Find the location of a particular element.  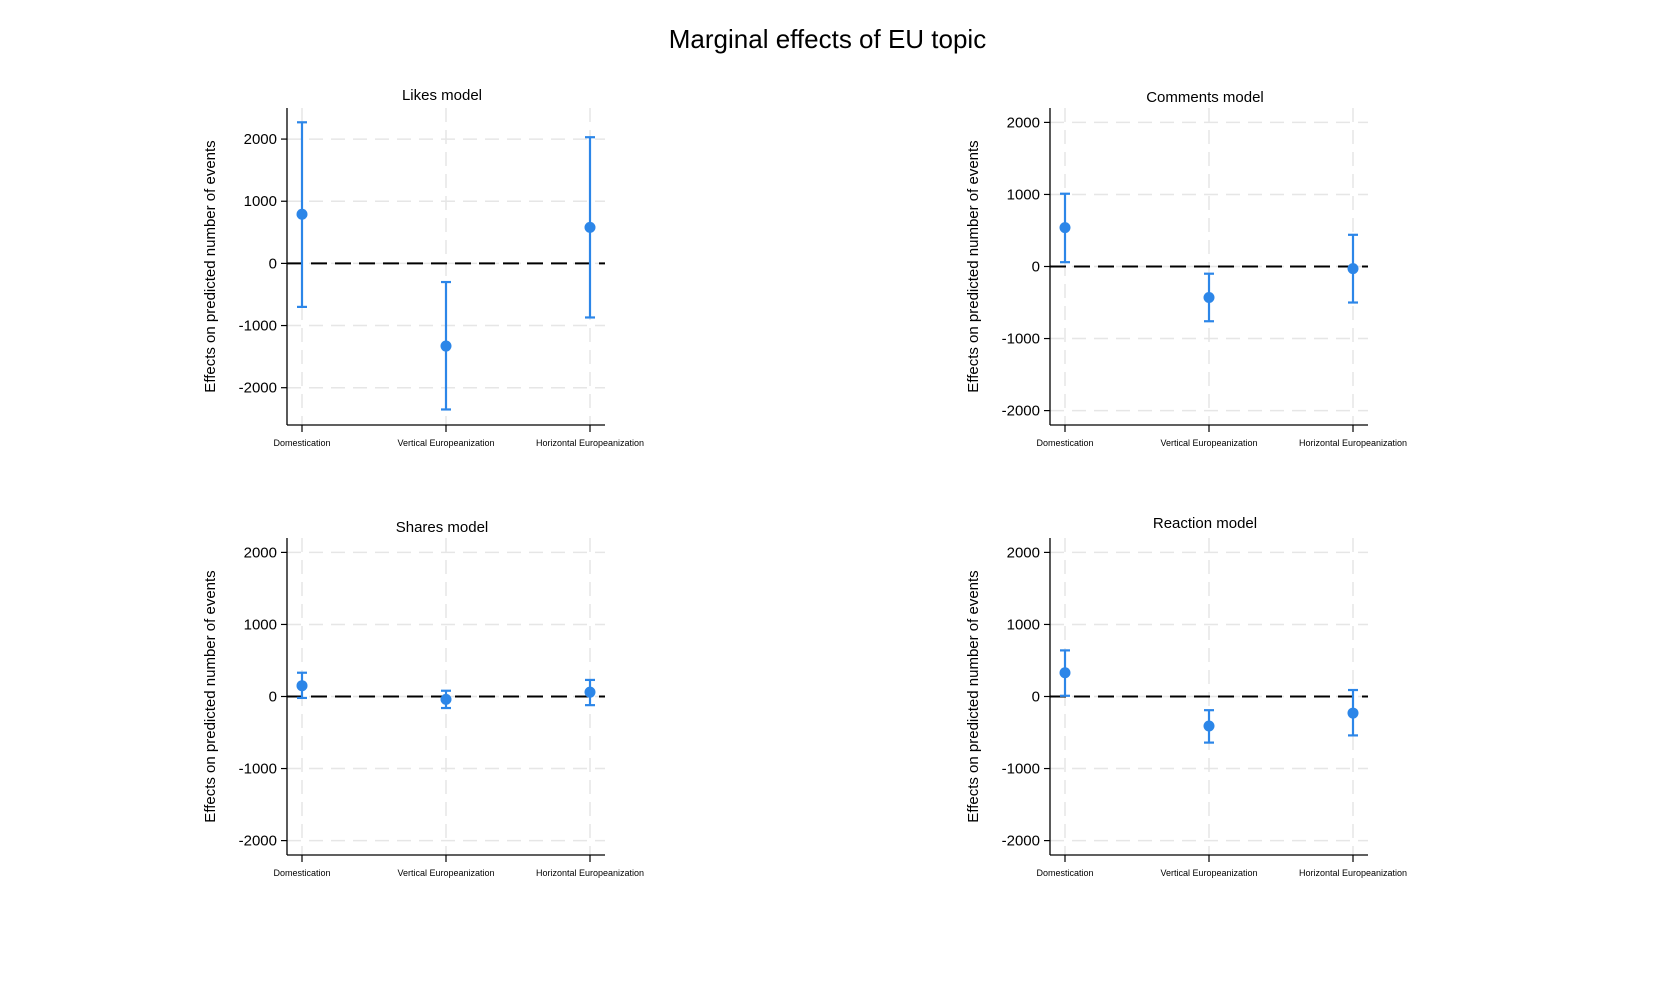

panel-title: Reaction model is located at coordinates (1205, 523).